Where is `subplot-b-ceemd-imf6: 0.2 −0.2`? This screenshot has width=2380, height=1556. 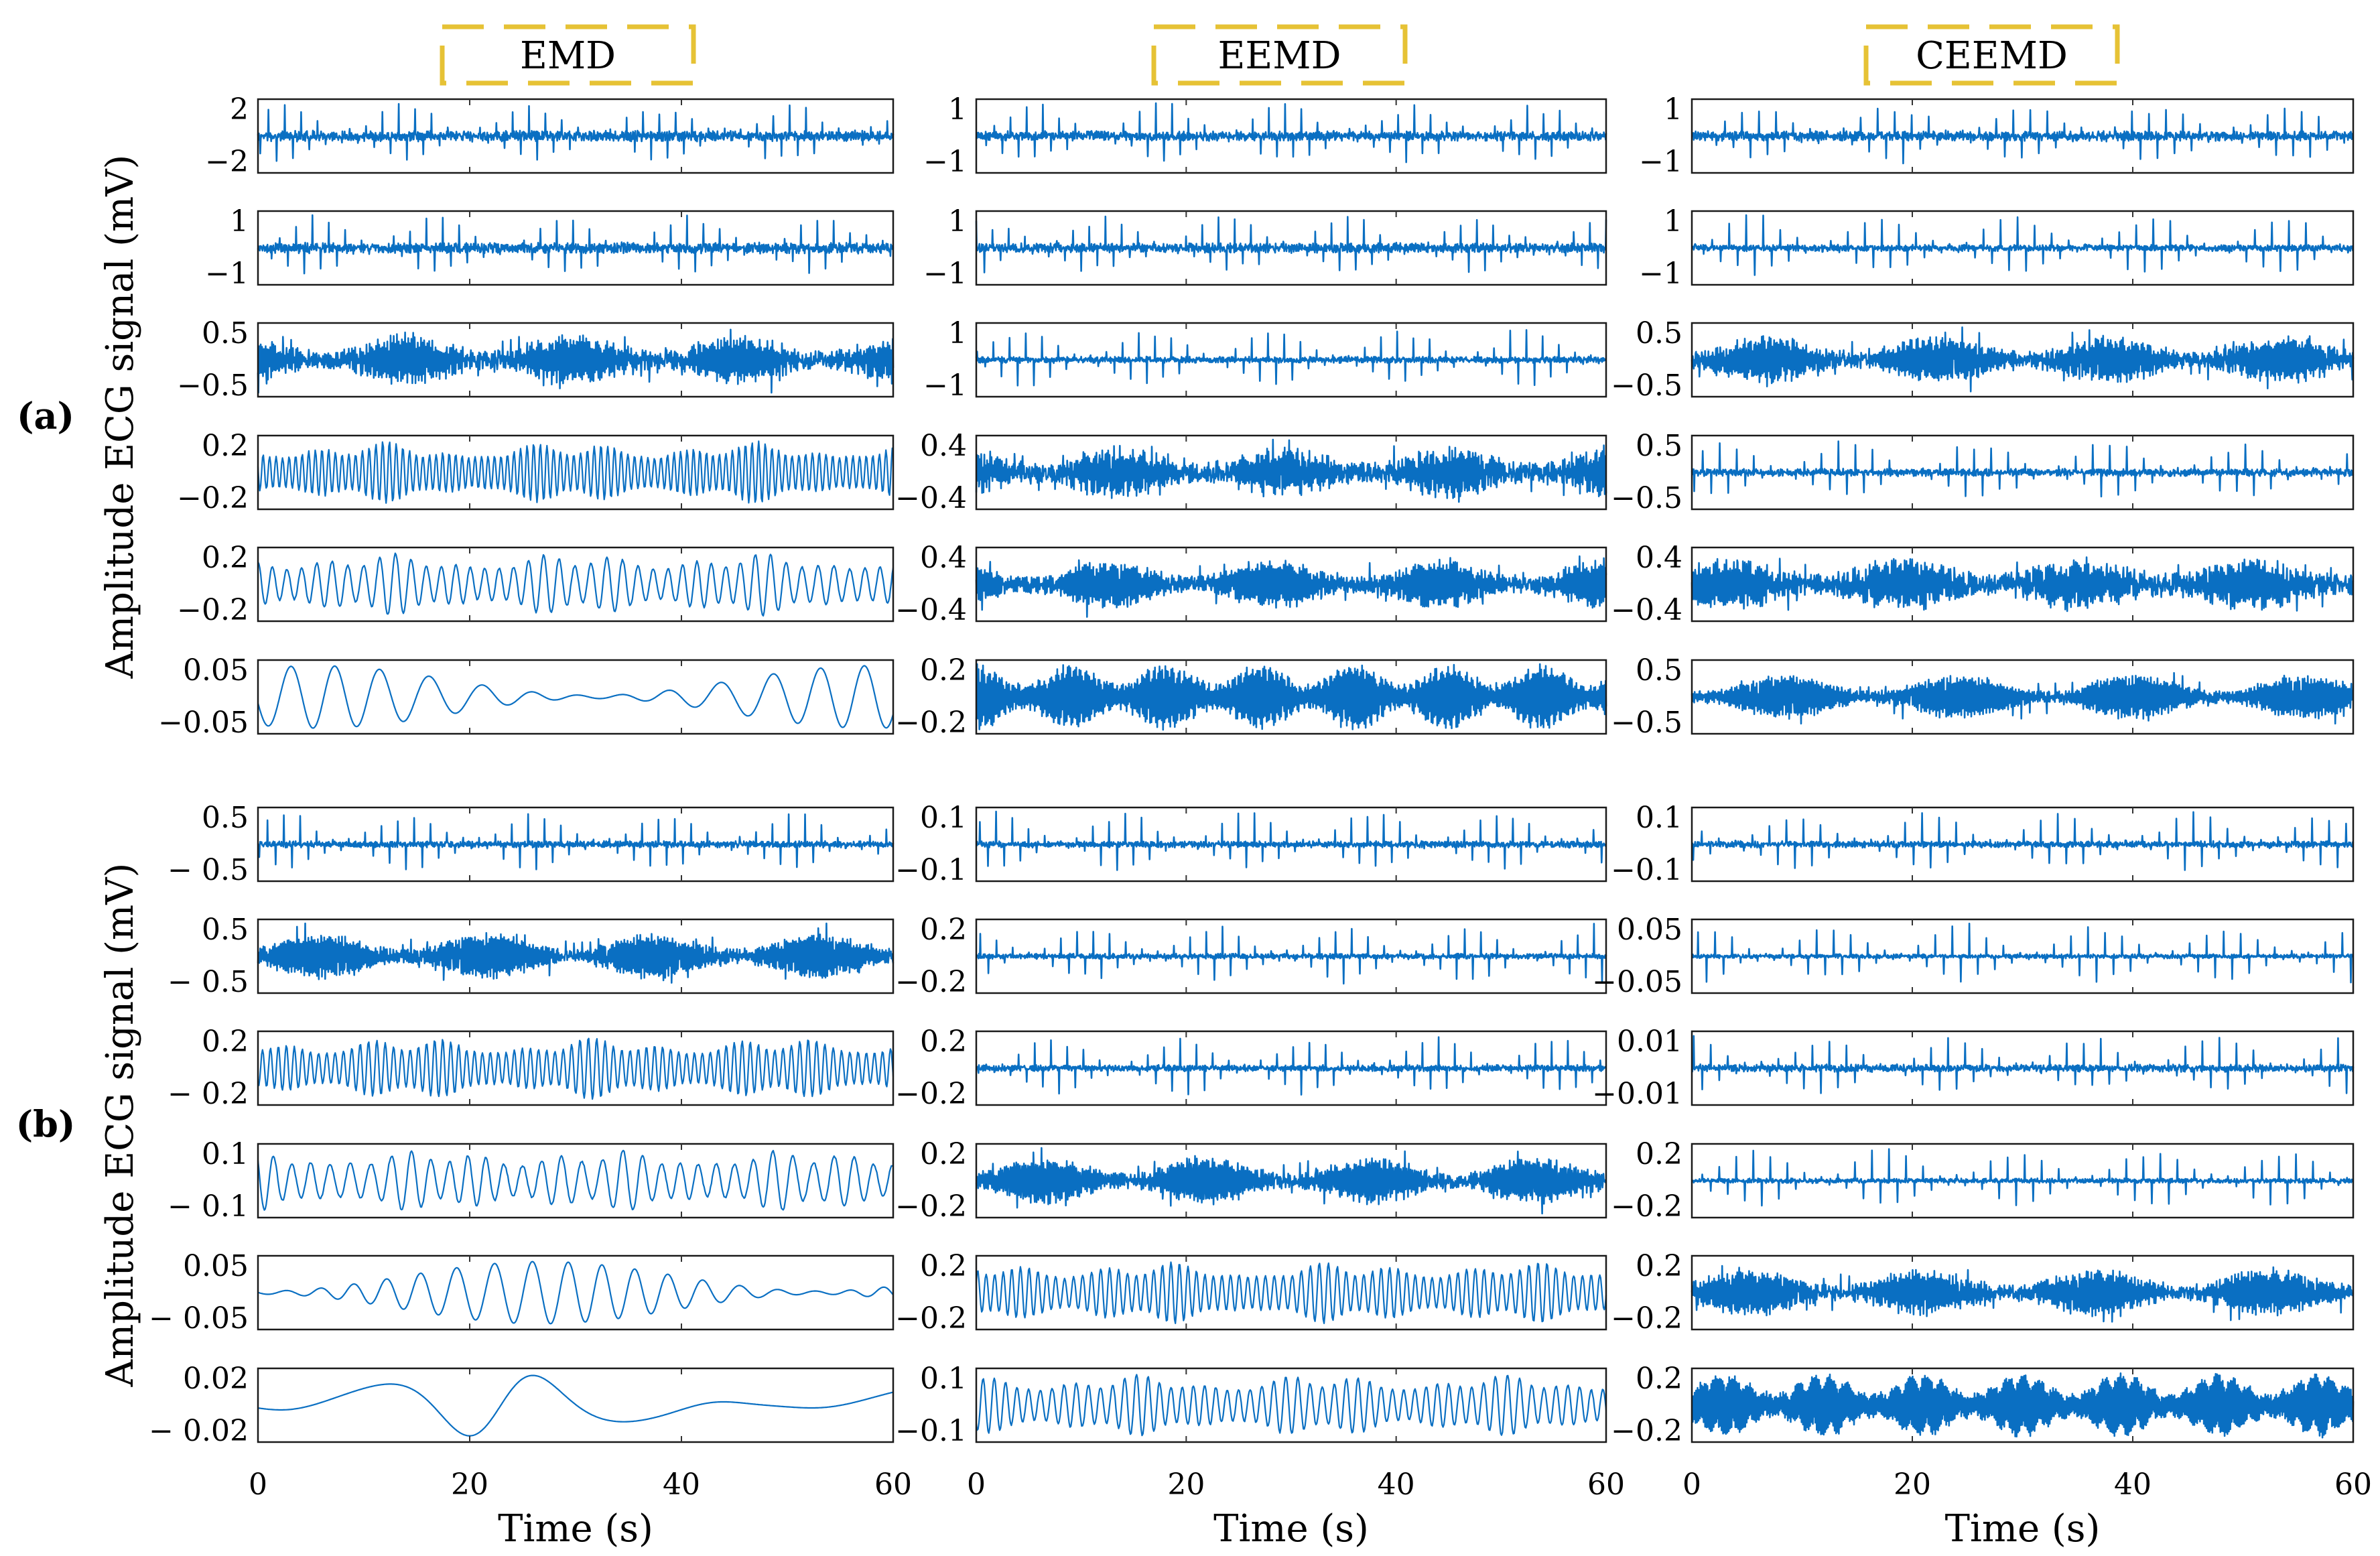
subplot-b-ceemd-imf6: 0.2 −0.2 is located at coordinates (1983, 1405).